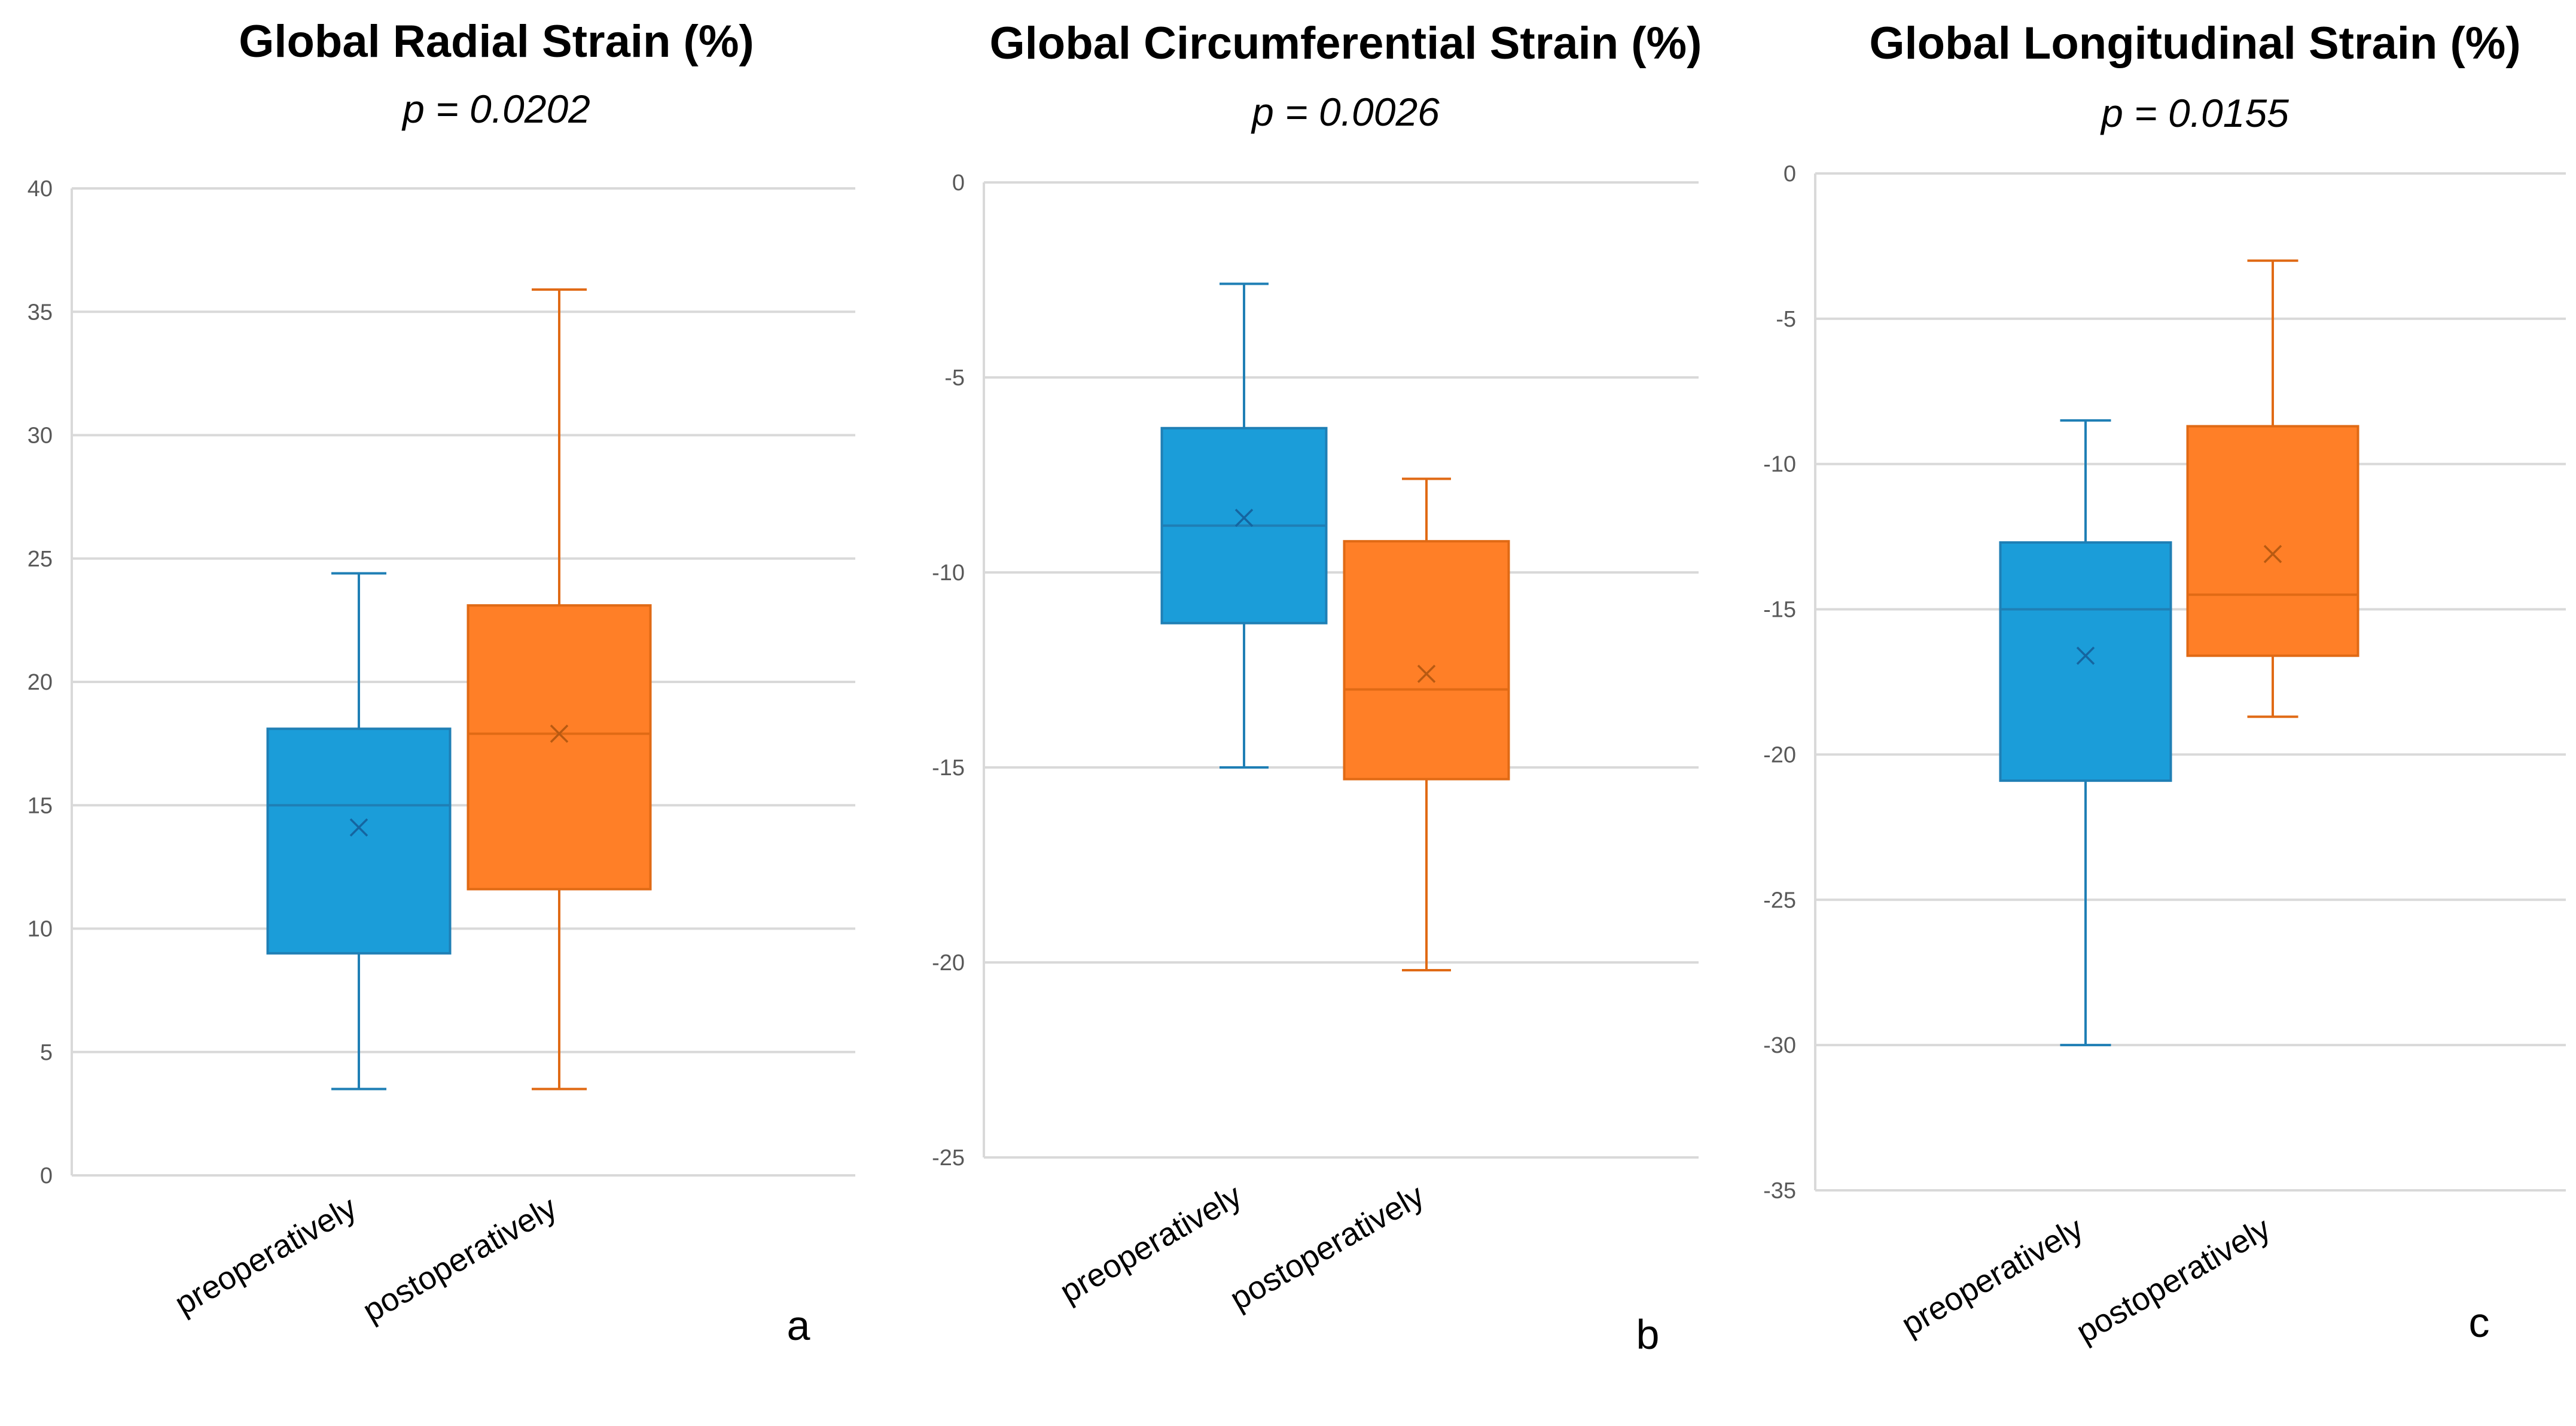  What do you see at coordinates (40, 805) in the screenshot?
I see `y-tick-label: 15` at bounding box center [40, 805].